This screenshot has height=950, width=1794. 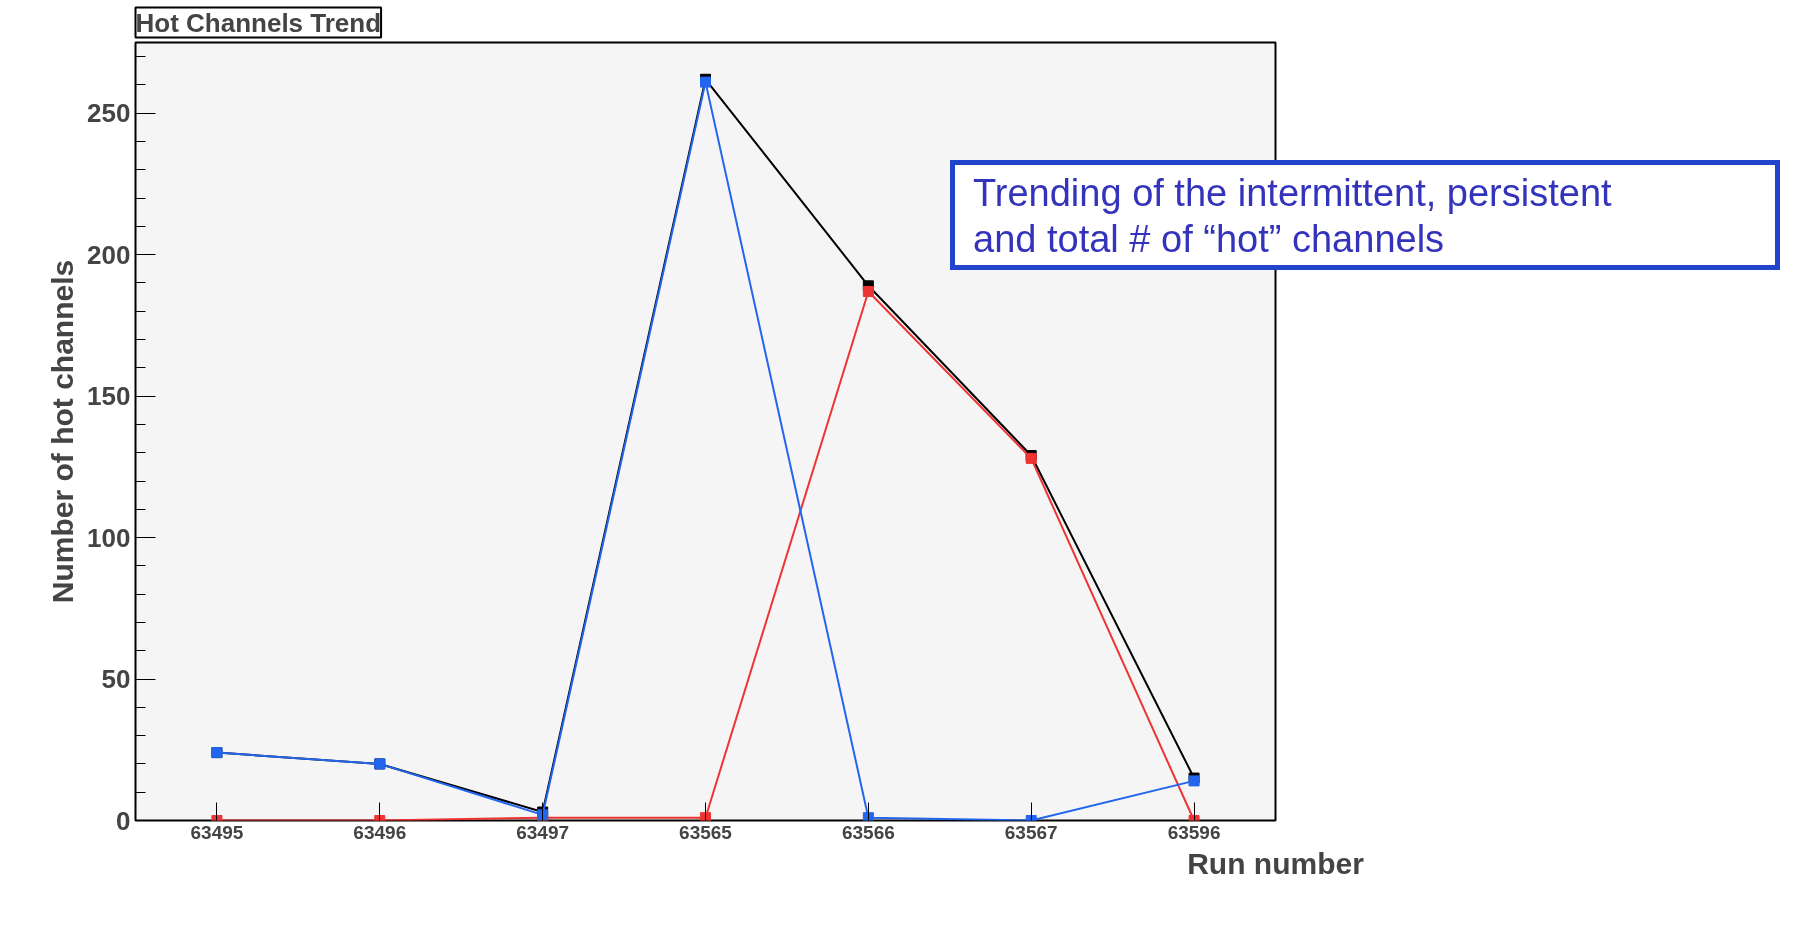 What do you see at coordinates (868, 832) in the screenshot?
I see `x-tick-label: 63566` at bounding box center [868, 832].